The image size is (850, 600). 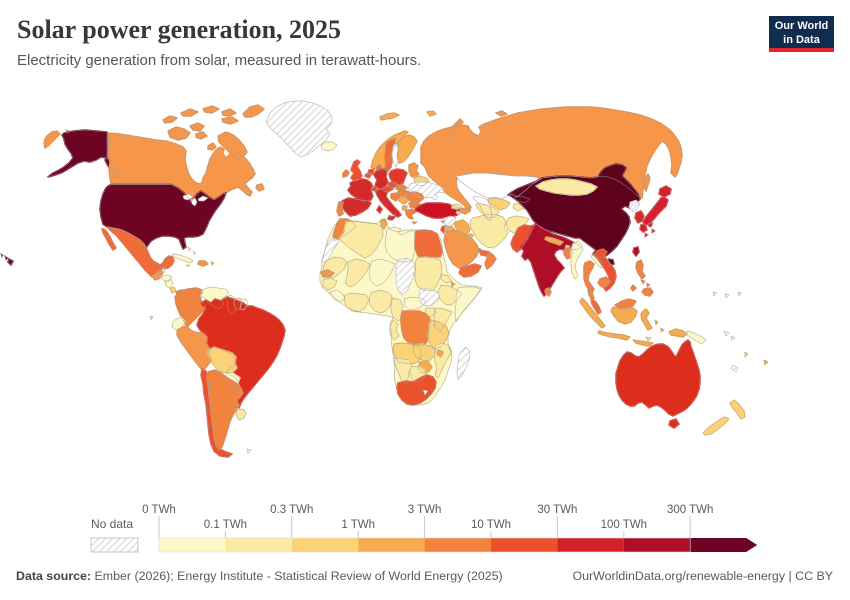 What do you see at coordinates (159, 510) in the screenshot?
I see `svg-text: 0 TWh` at bounding box center [159, 510].